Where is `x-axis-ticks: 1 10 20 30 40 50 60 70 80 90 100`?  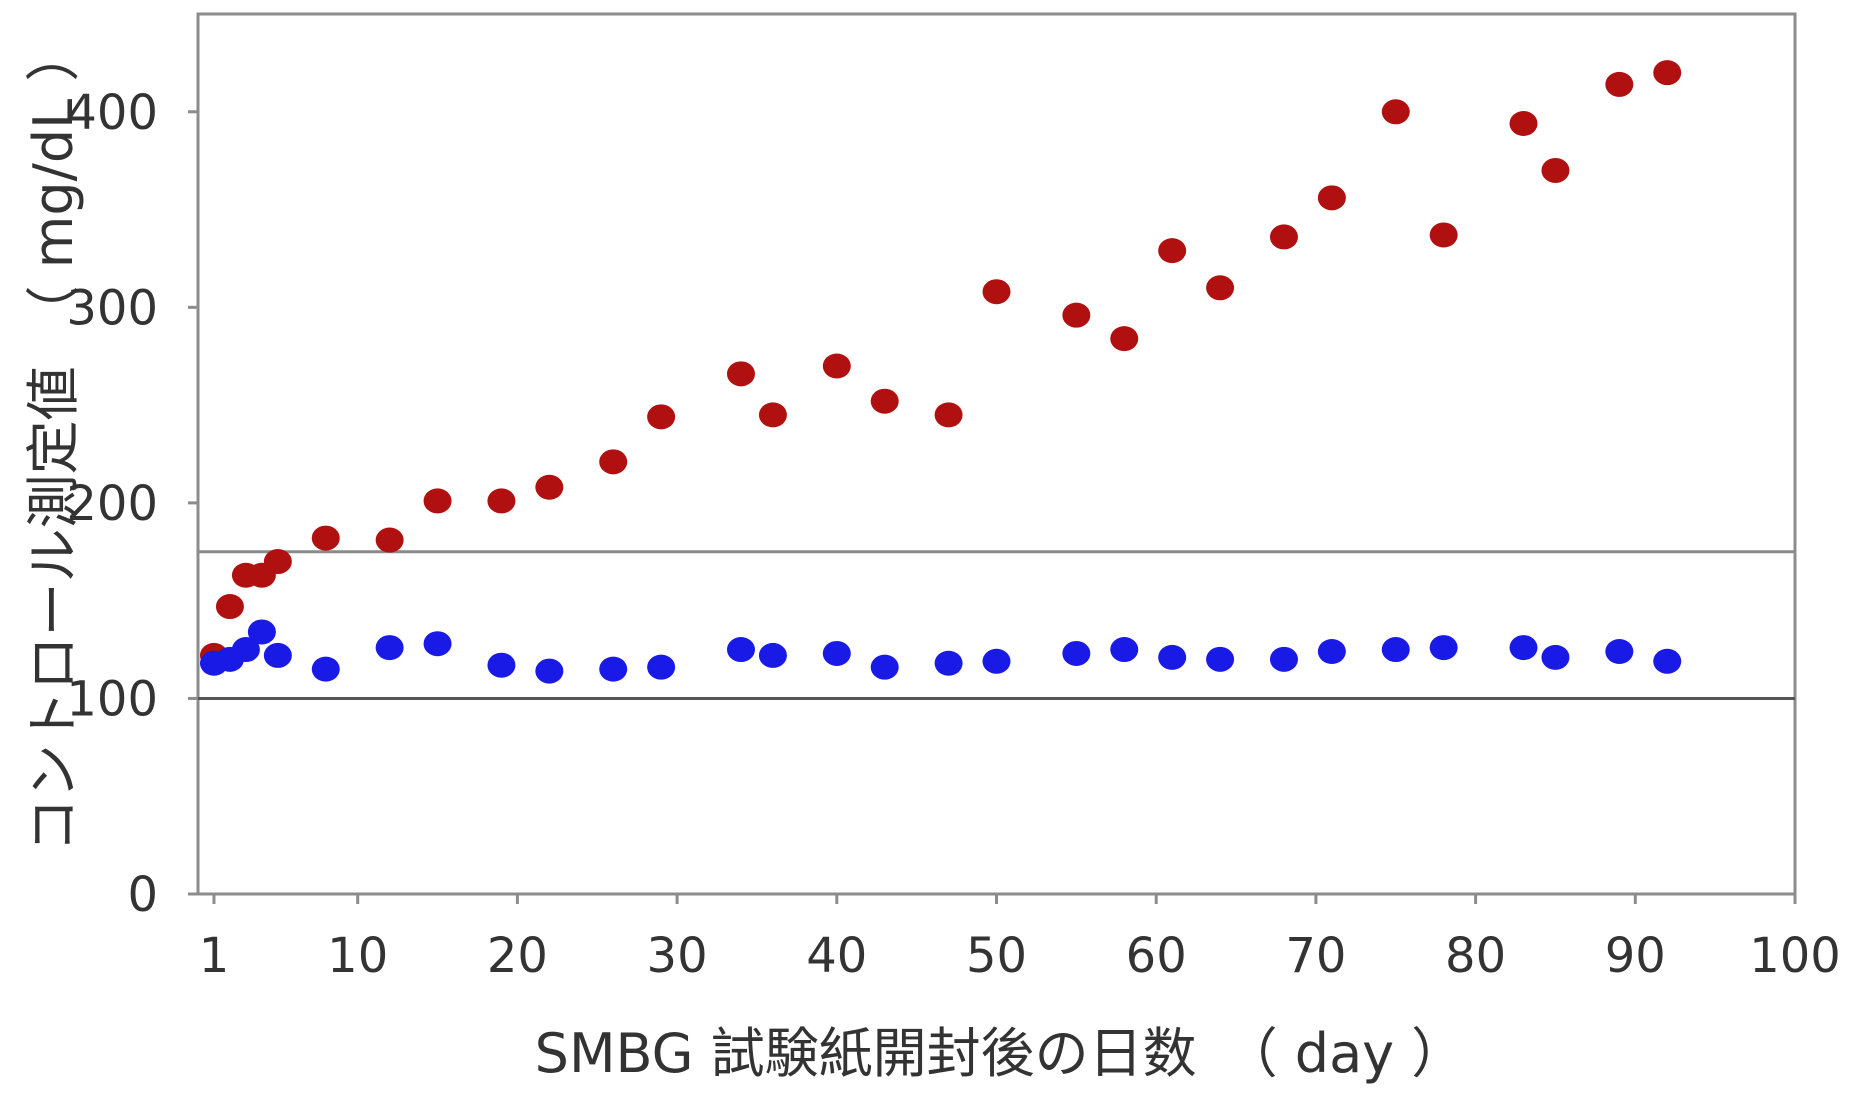 x-axis-ticks: 1 10 20 30 40 50 60 70 80 90 100 is located at coordinates (1020, 939).